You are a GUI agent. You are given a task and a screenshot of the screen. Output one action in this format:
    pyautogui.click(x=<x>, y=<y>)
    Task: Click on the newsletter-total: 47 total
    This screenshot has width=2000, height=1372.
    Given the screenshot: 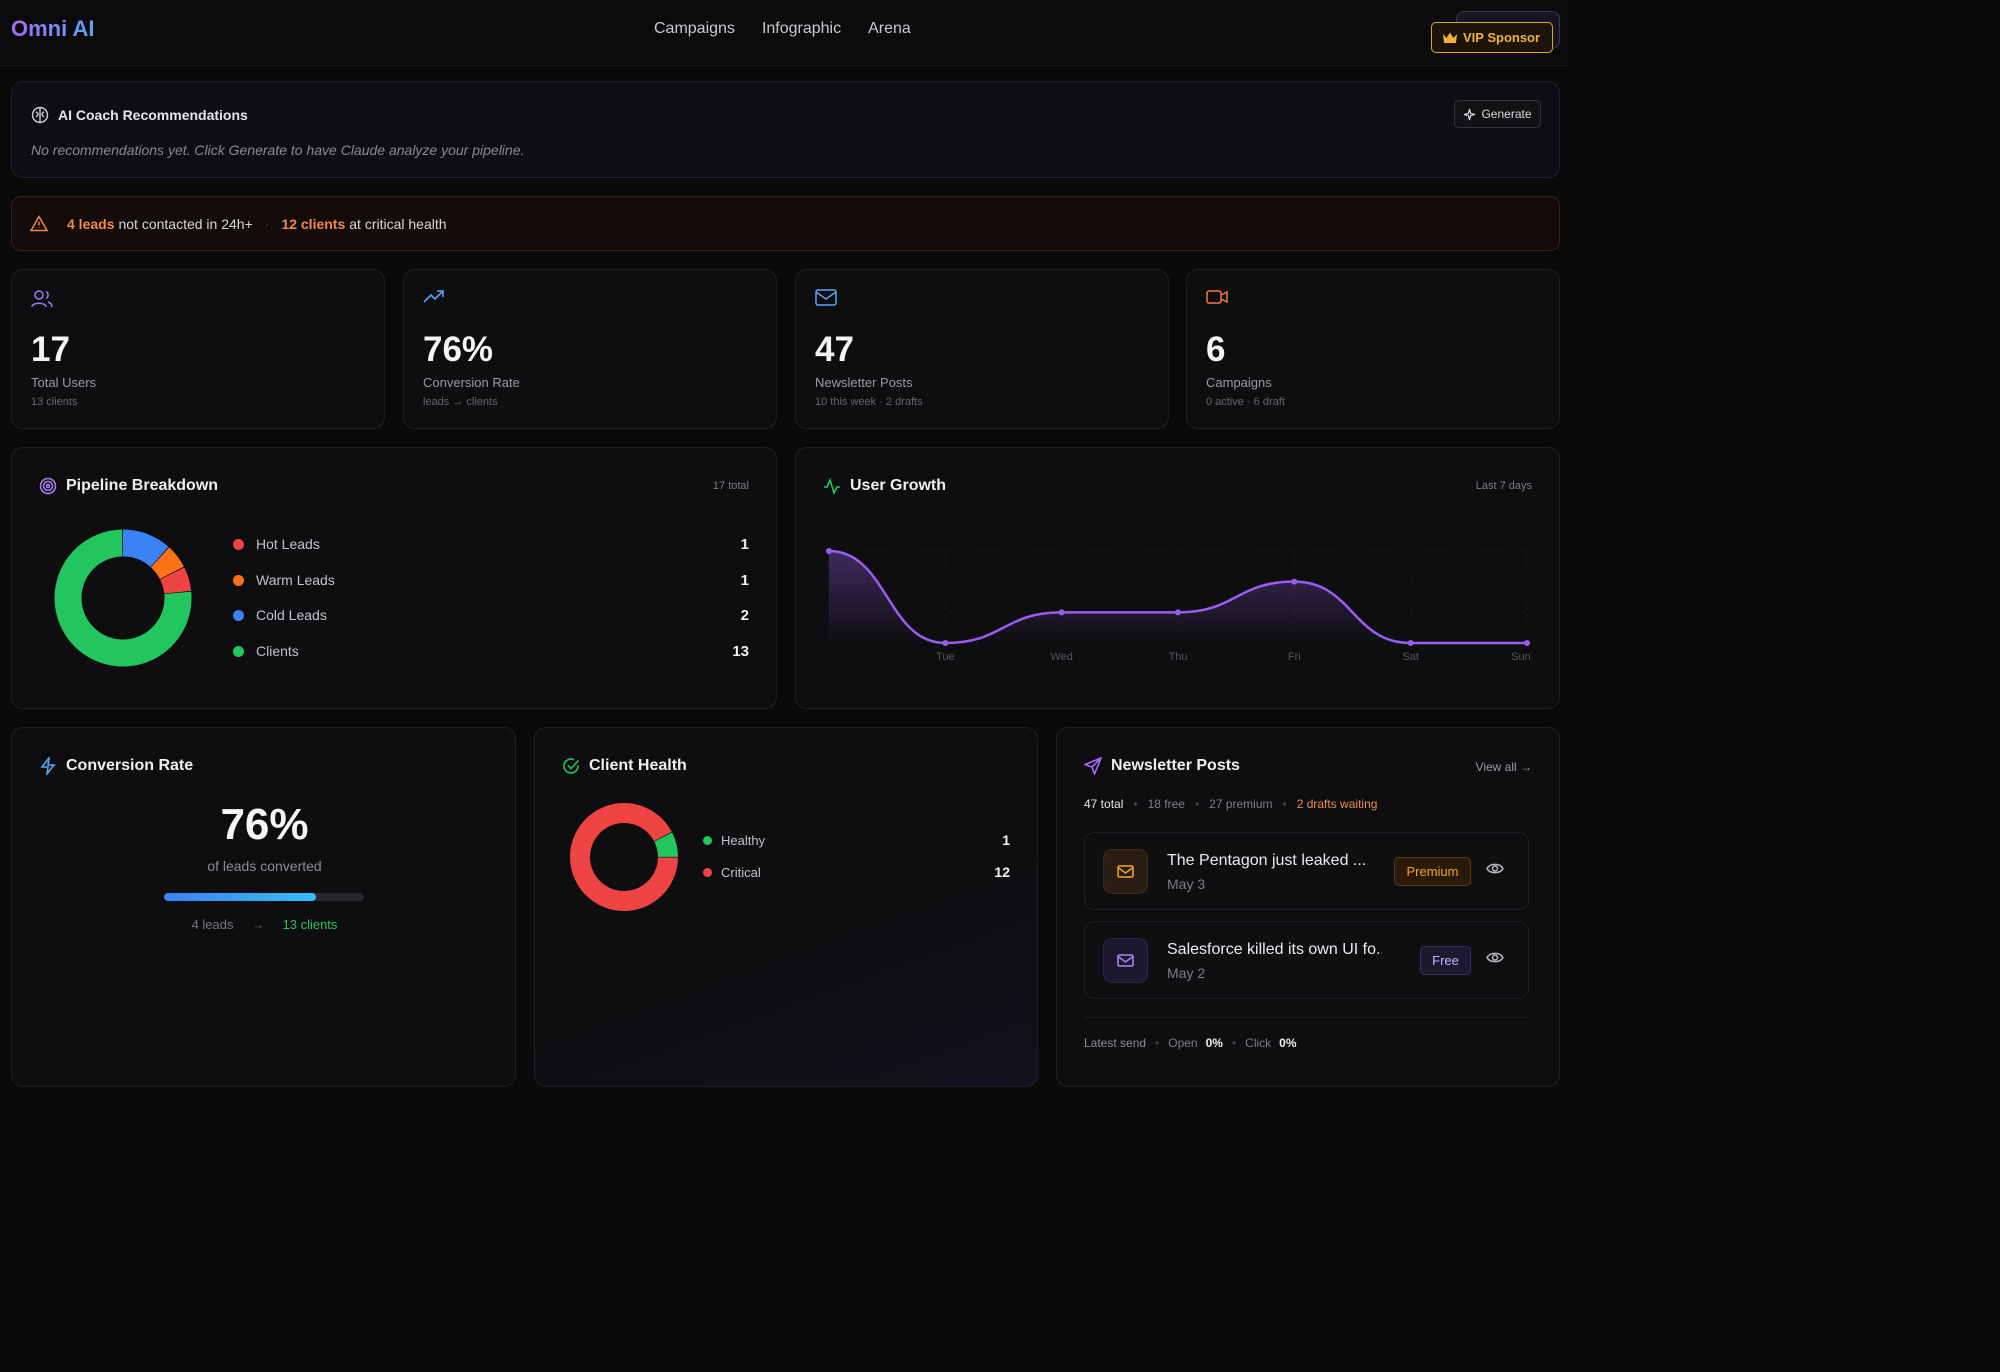 What is the action you would take?
    pyautogui.click(x=1104, y=804)
    